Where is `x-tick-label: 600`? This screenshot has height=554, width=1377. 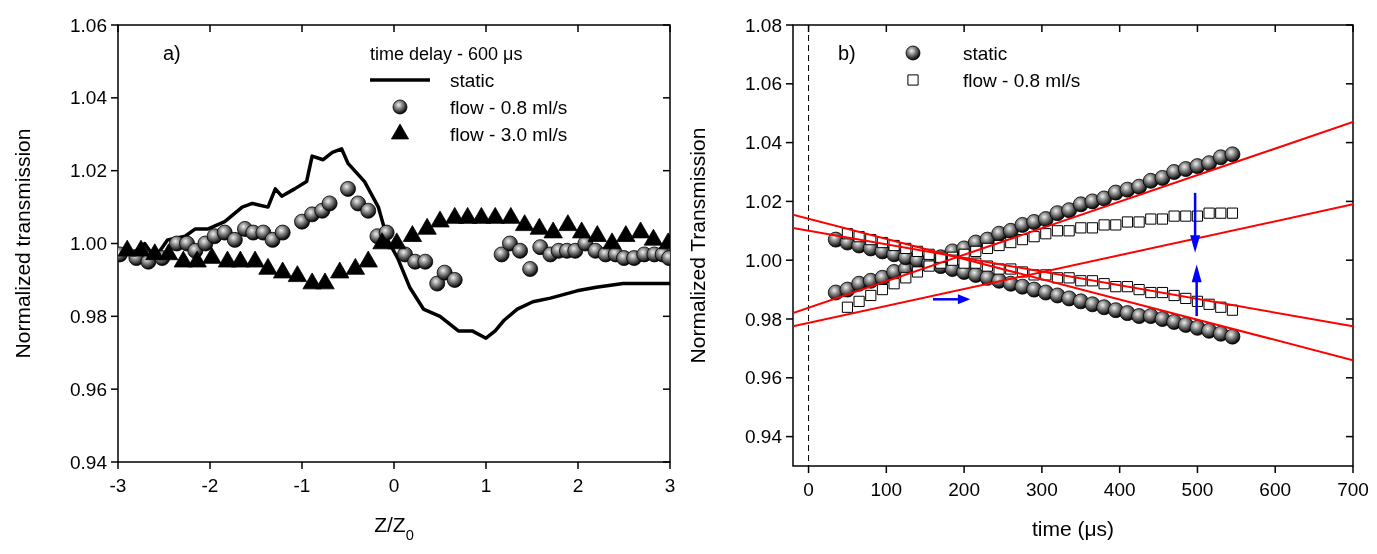
x-tick-label: 600 is located at coordinates (1275, 489).